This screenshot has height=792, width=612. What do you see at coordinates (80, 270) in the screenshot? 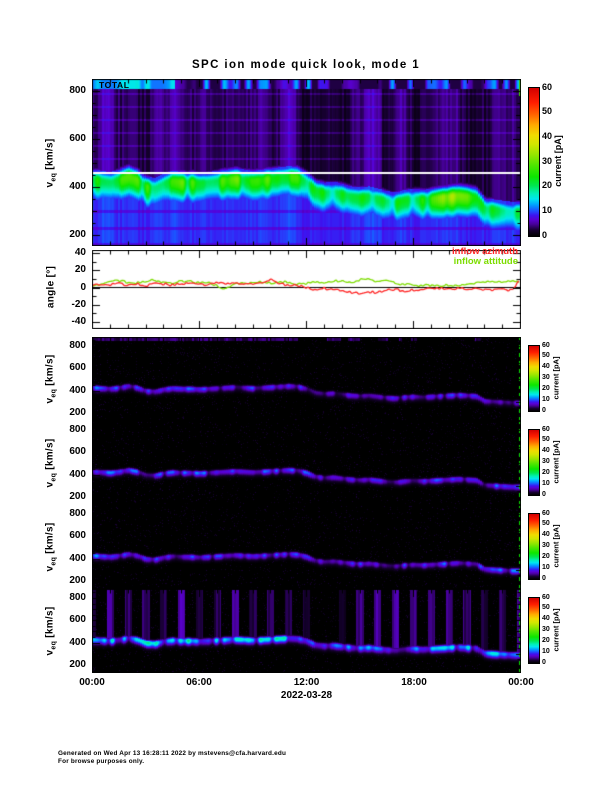
I see `angle-axis-tick-label: 20` at bounding box center [80, 270].